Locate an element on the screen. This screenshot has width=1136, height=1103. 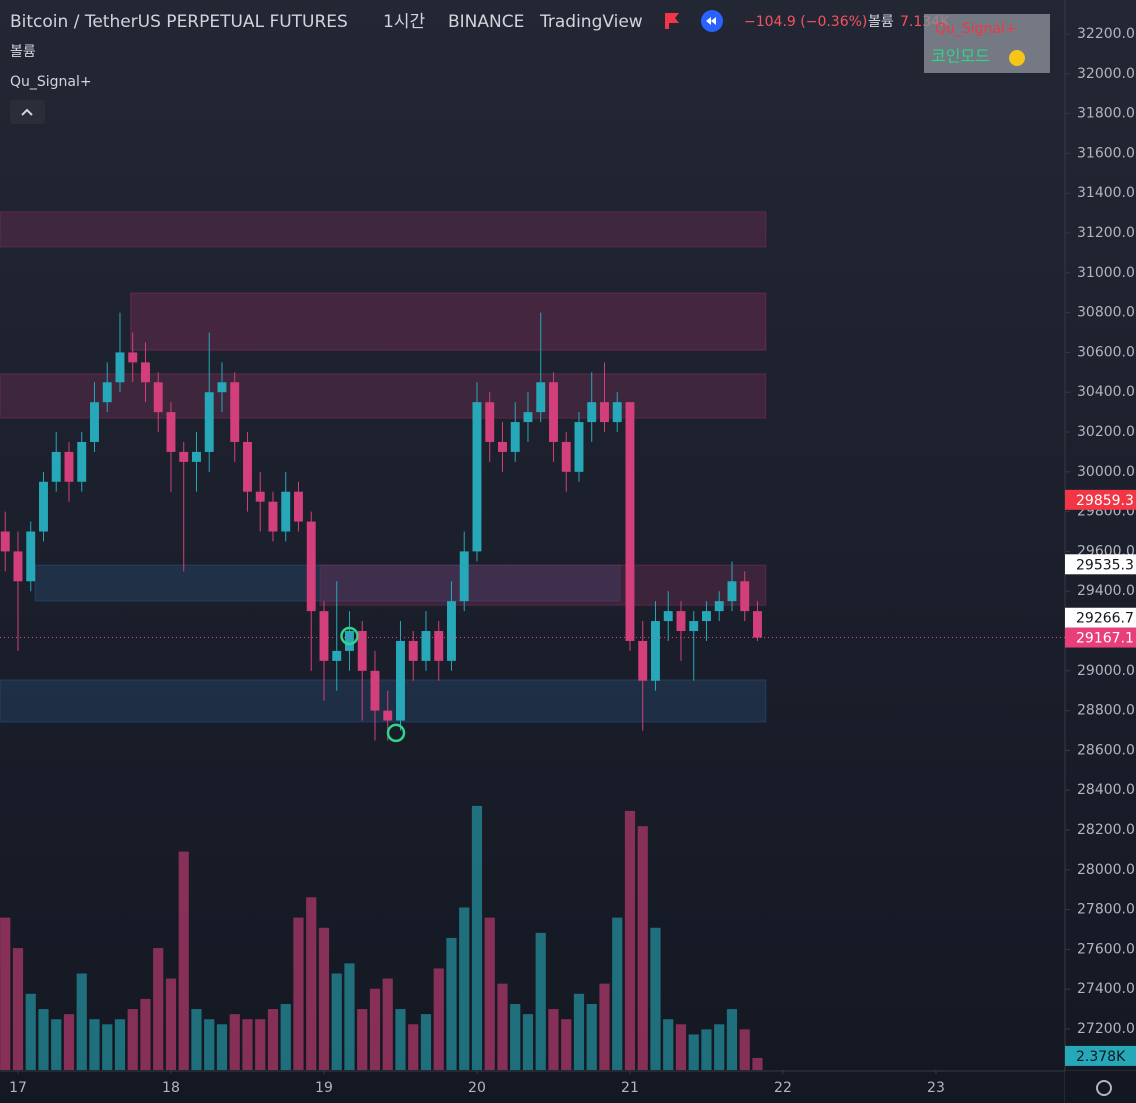
signal-box is located at coordinates (987, 43).